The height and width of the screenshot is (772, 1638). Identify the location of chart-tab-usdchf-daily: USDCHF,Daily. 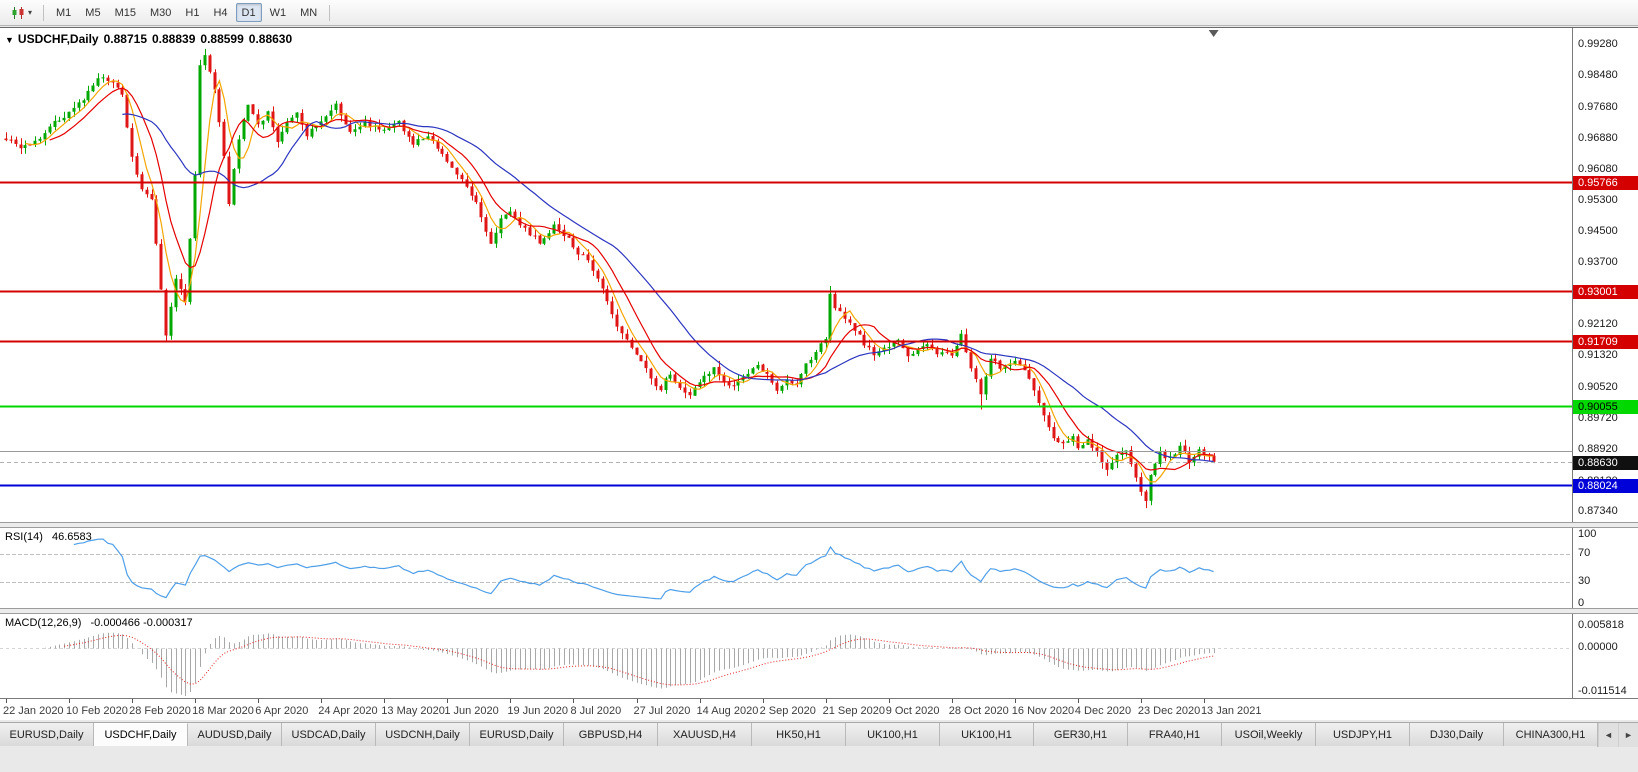
(141, 734).